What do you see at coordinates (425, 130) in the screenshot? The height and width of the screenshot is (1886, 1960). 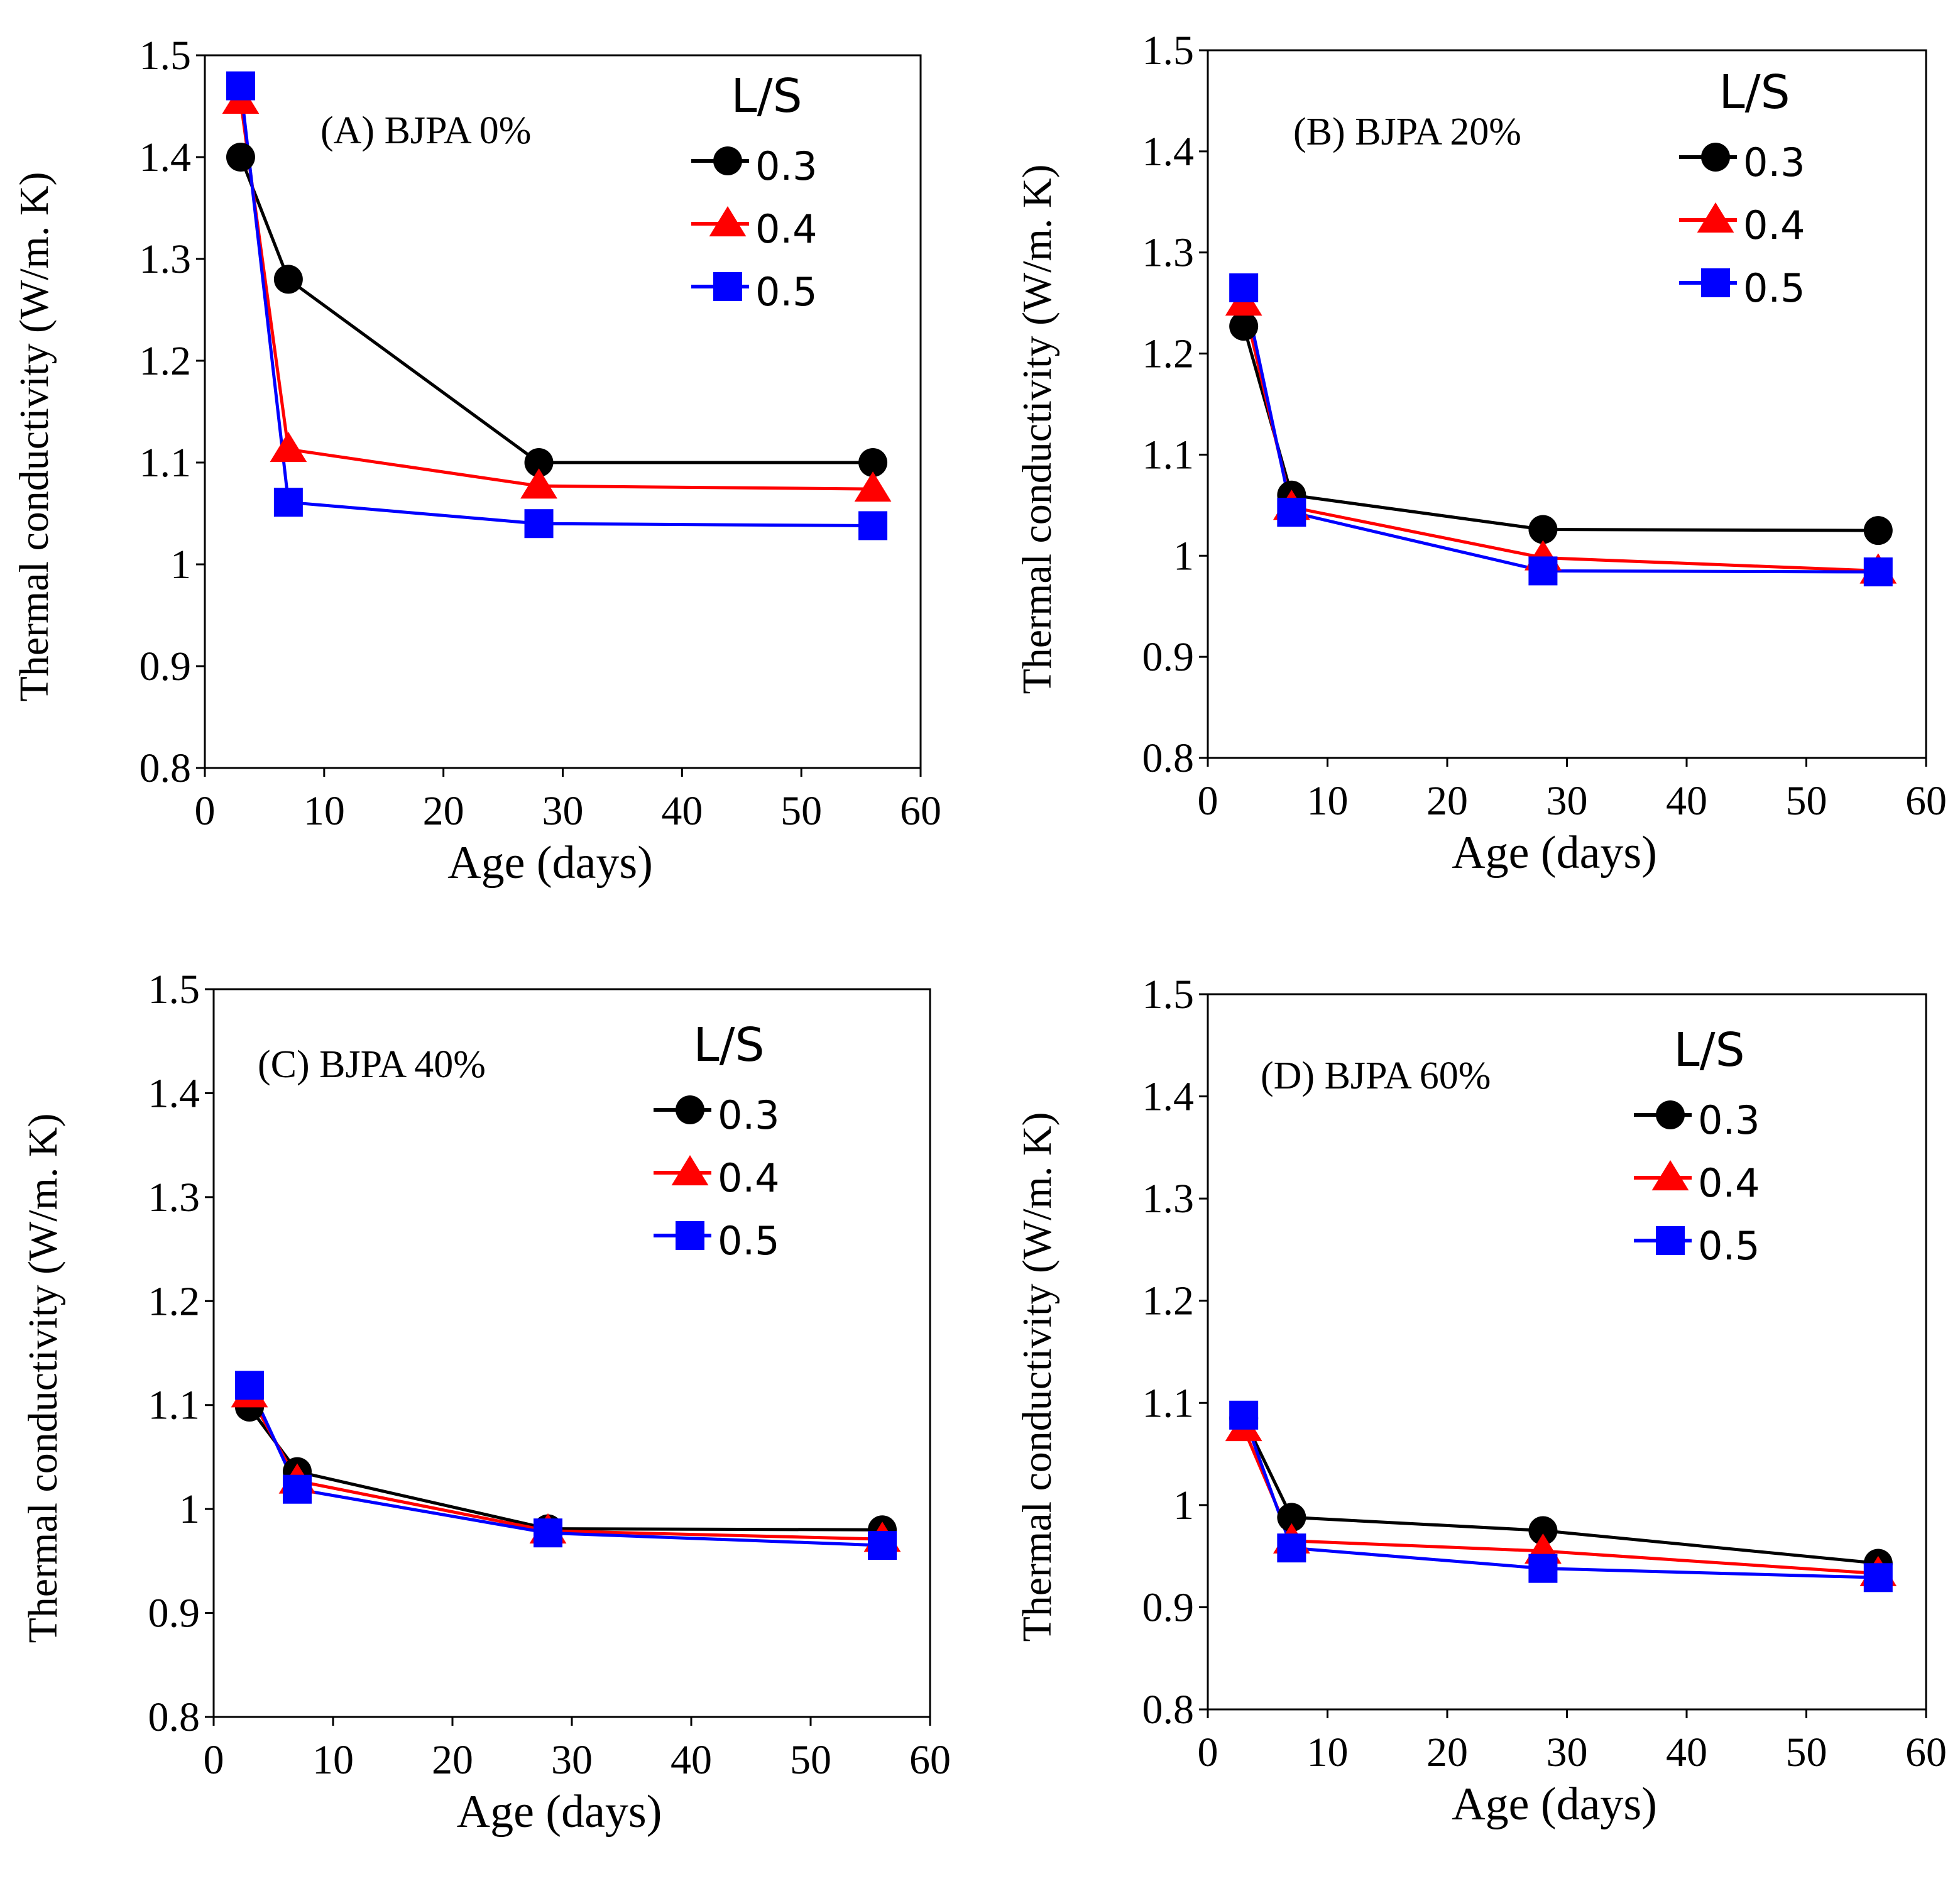 I see `chart-title: (A) BJPA 0%` at bounding box center [425, 130].